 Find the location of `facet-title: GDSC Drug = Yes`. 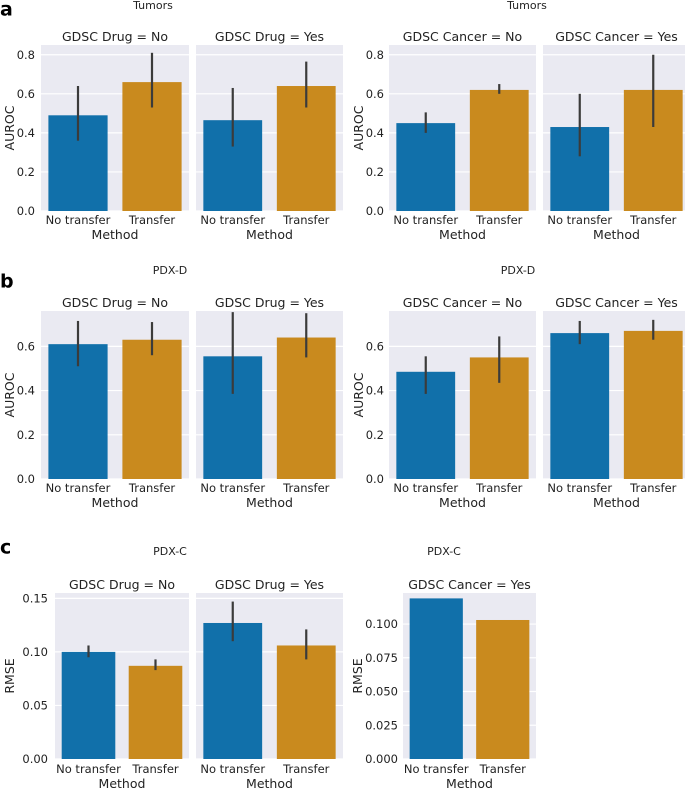

facet-title: GDSC Drug = Yes is located at coordinates (269, 302).